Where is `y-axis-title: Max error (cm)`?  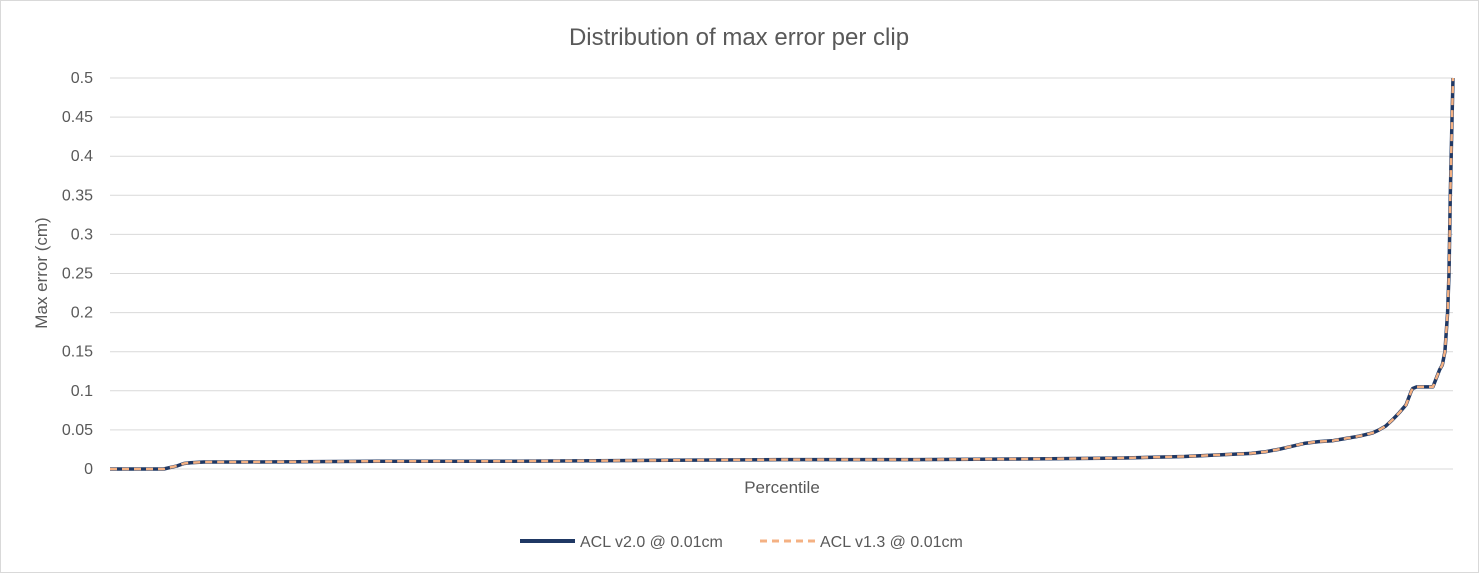
y-axis-title: Max error (cm) is located at coordinates (41, 272).